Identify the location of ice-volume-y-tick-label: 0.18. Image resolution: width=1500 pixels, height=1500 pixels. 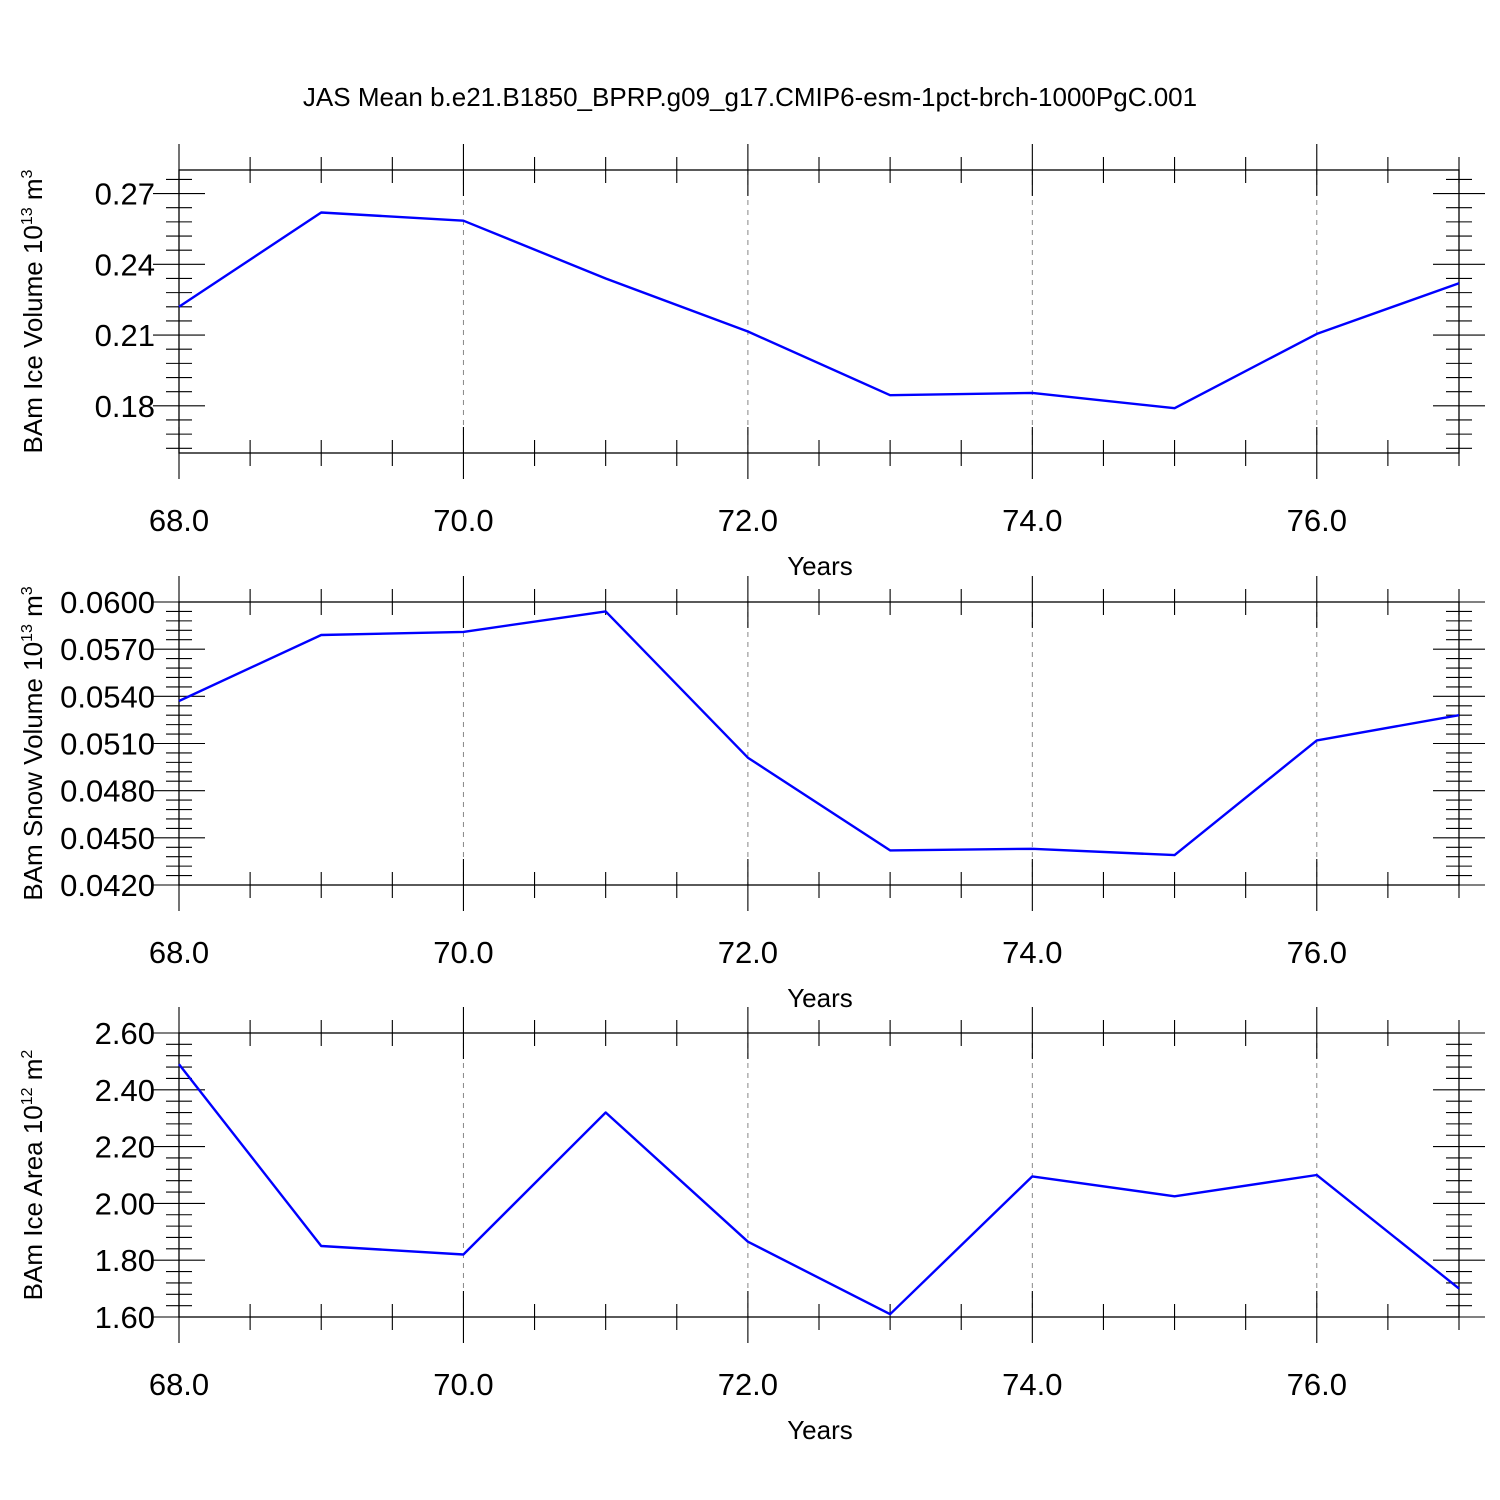
(125, 406).